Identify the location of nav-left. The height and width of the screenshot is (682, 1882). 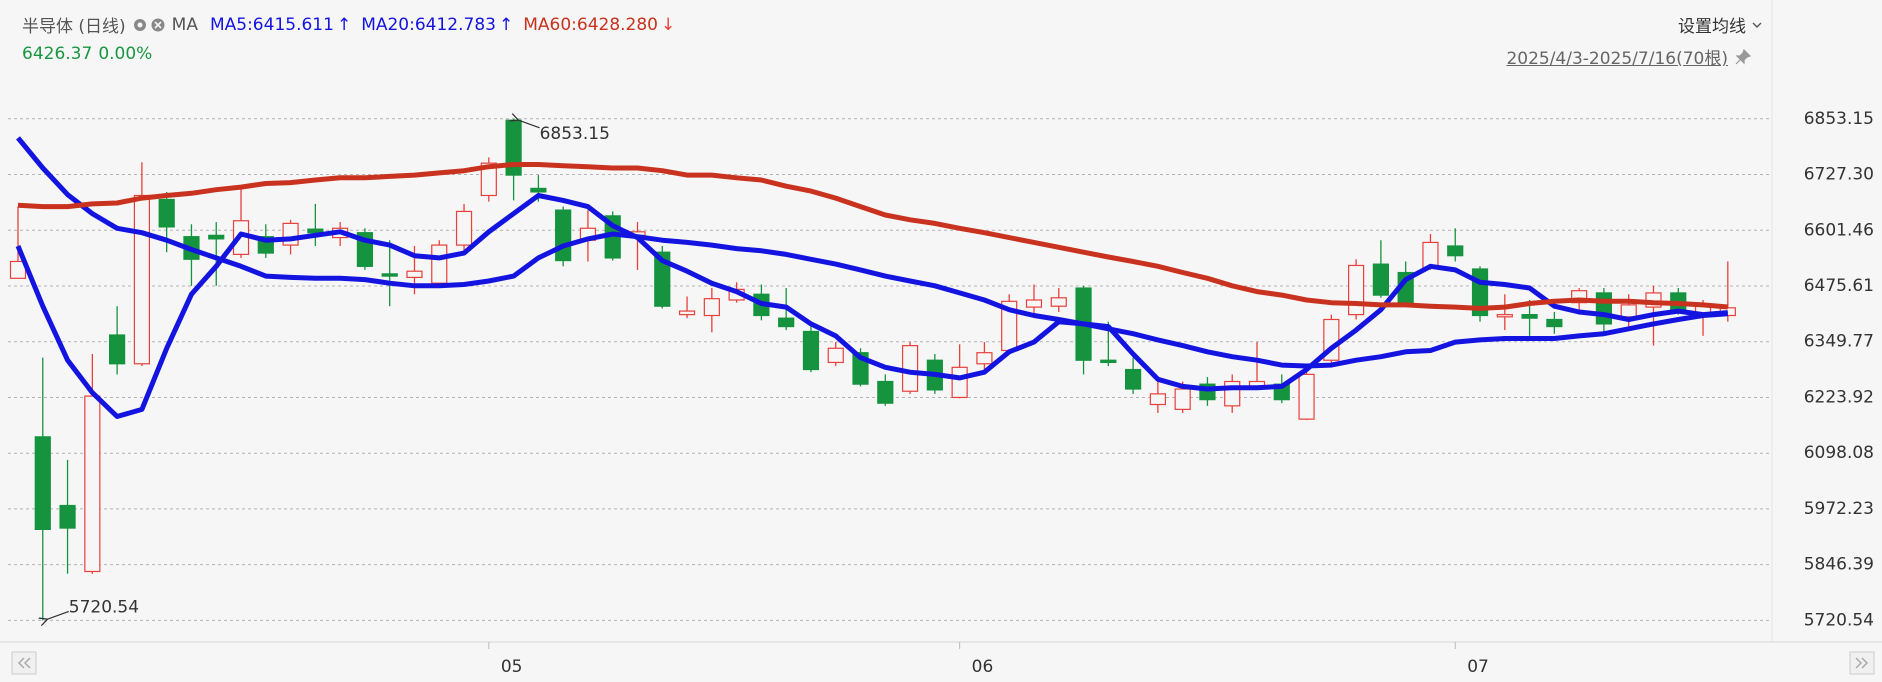
(24, 663).